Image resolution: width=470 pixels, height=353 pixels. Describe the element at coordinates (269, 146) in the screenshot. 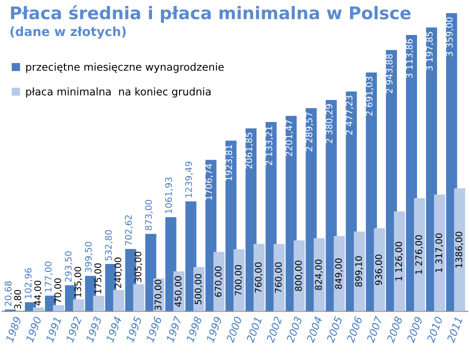

I see `data-label: 2 133,21` at that location.